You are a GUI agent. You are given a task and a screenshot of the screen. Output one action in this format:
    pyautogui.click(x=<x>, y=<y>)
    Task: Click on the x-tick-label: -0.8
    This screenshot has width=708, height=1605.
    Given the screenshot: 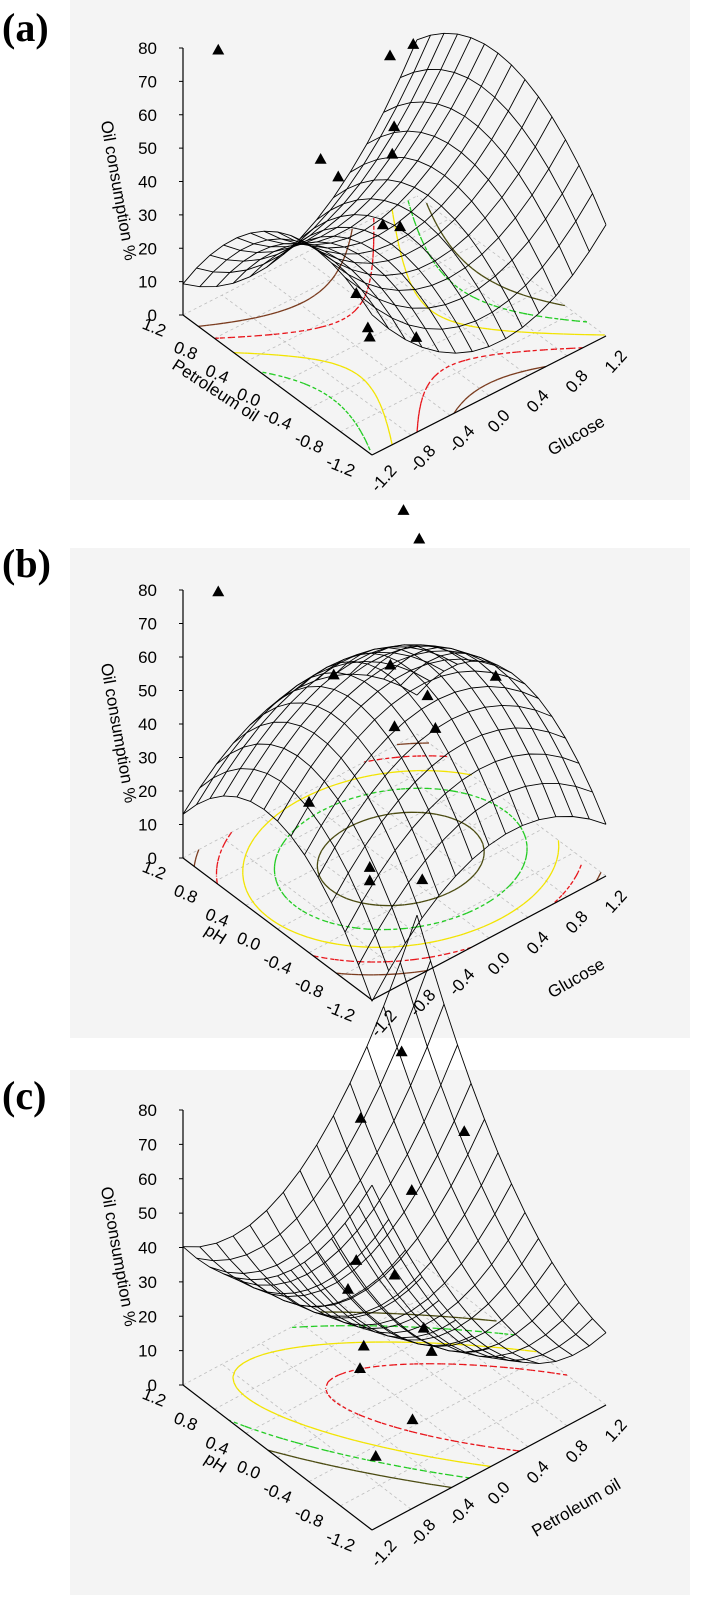 What is the action you would take?
    pyautogui.click(x=423, y=1532)
    